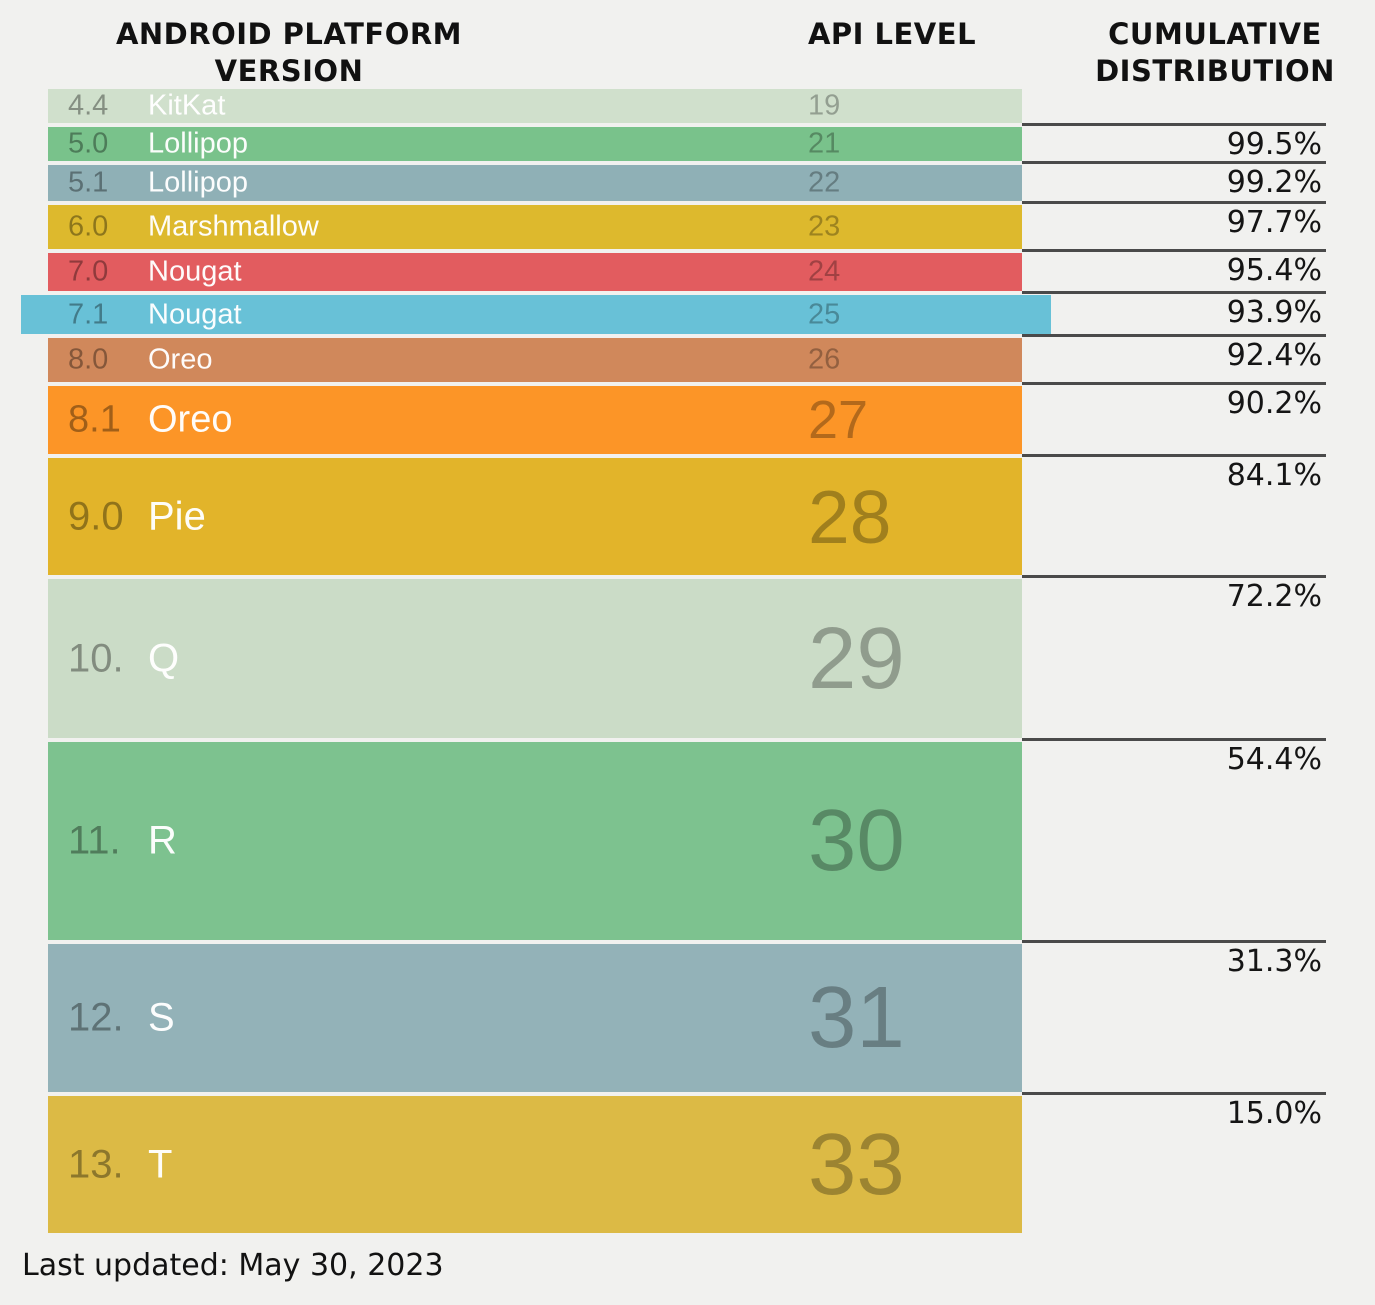 This screenshot has width=1375, height=1305. I want to click on api-level: 21, so click(824, 143).